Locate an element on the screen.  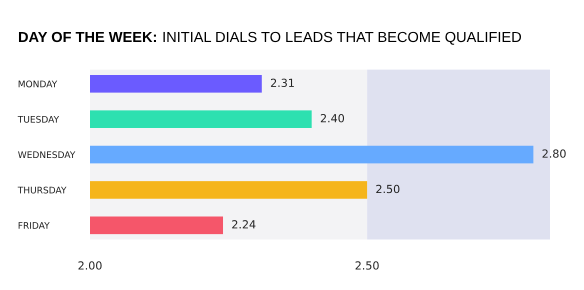
data-label: 2.50 is located at coordinates (388, 189).